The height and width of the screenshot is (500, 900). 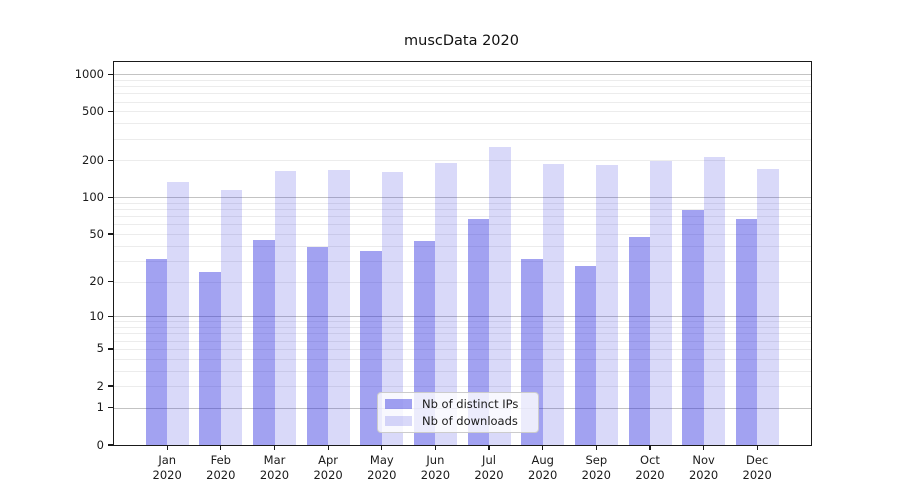 I want to click on y-tick-label: 0, so click(x=100, y=444).